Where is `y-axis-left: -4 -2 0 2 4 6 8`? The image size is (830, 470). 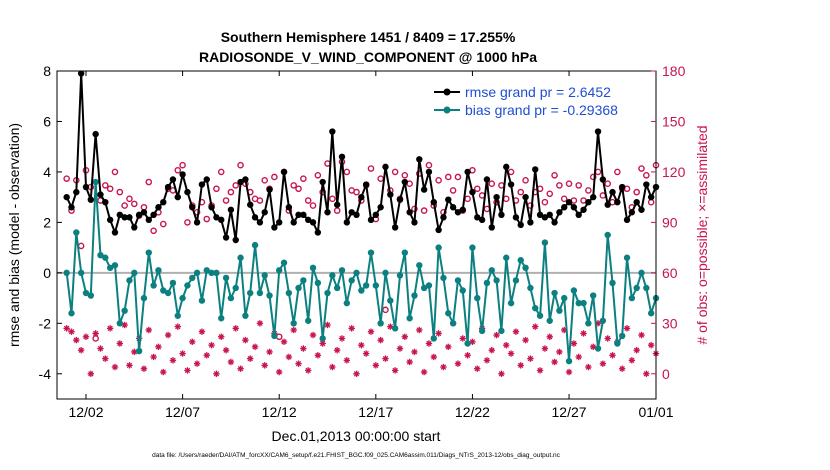 y-axis-left: -4 -2 0 2 4 6 8 is located at coordinates (50, 222).